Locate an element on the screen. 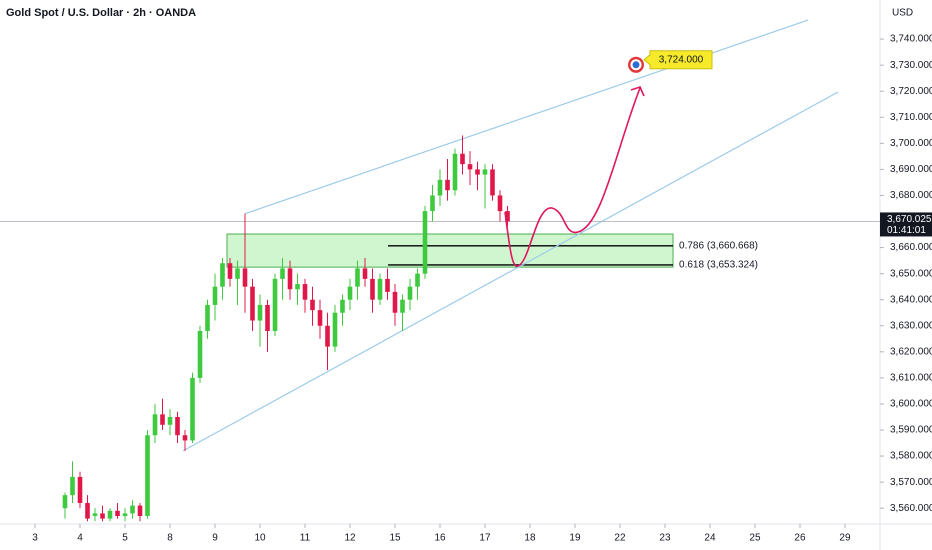 The image size is (932, 550). x-tick-label: 25 is located at coordinates (755, 538).